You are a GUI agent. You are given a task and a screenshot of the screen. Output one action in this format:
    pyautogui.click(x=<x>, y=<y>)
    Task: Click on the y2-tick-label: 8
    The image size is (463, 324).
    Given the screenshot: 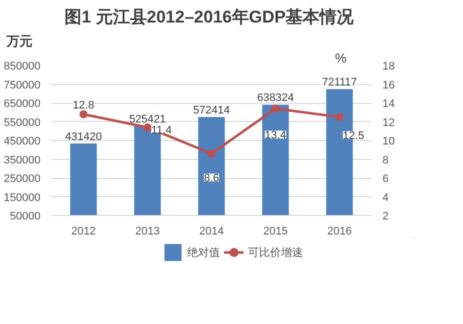 What is the action you would take?
    pyautogui.click(x=385, y=160)
    